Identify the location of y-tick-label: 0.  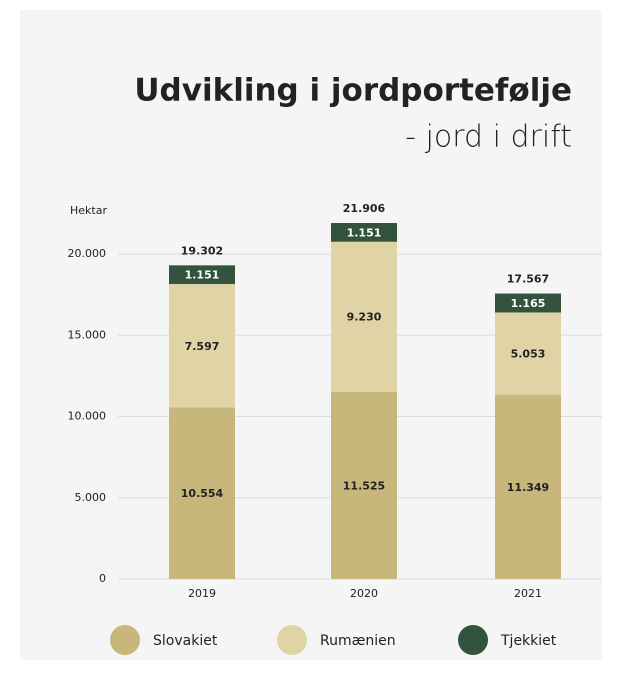
(102, 578).